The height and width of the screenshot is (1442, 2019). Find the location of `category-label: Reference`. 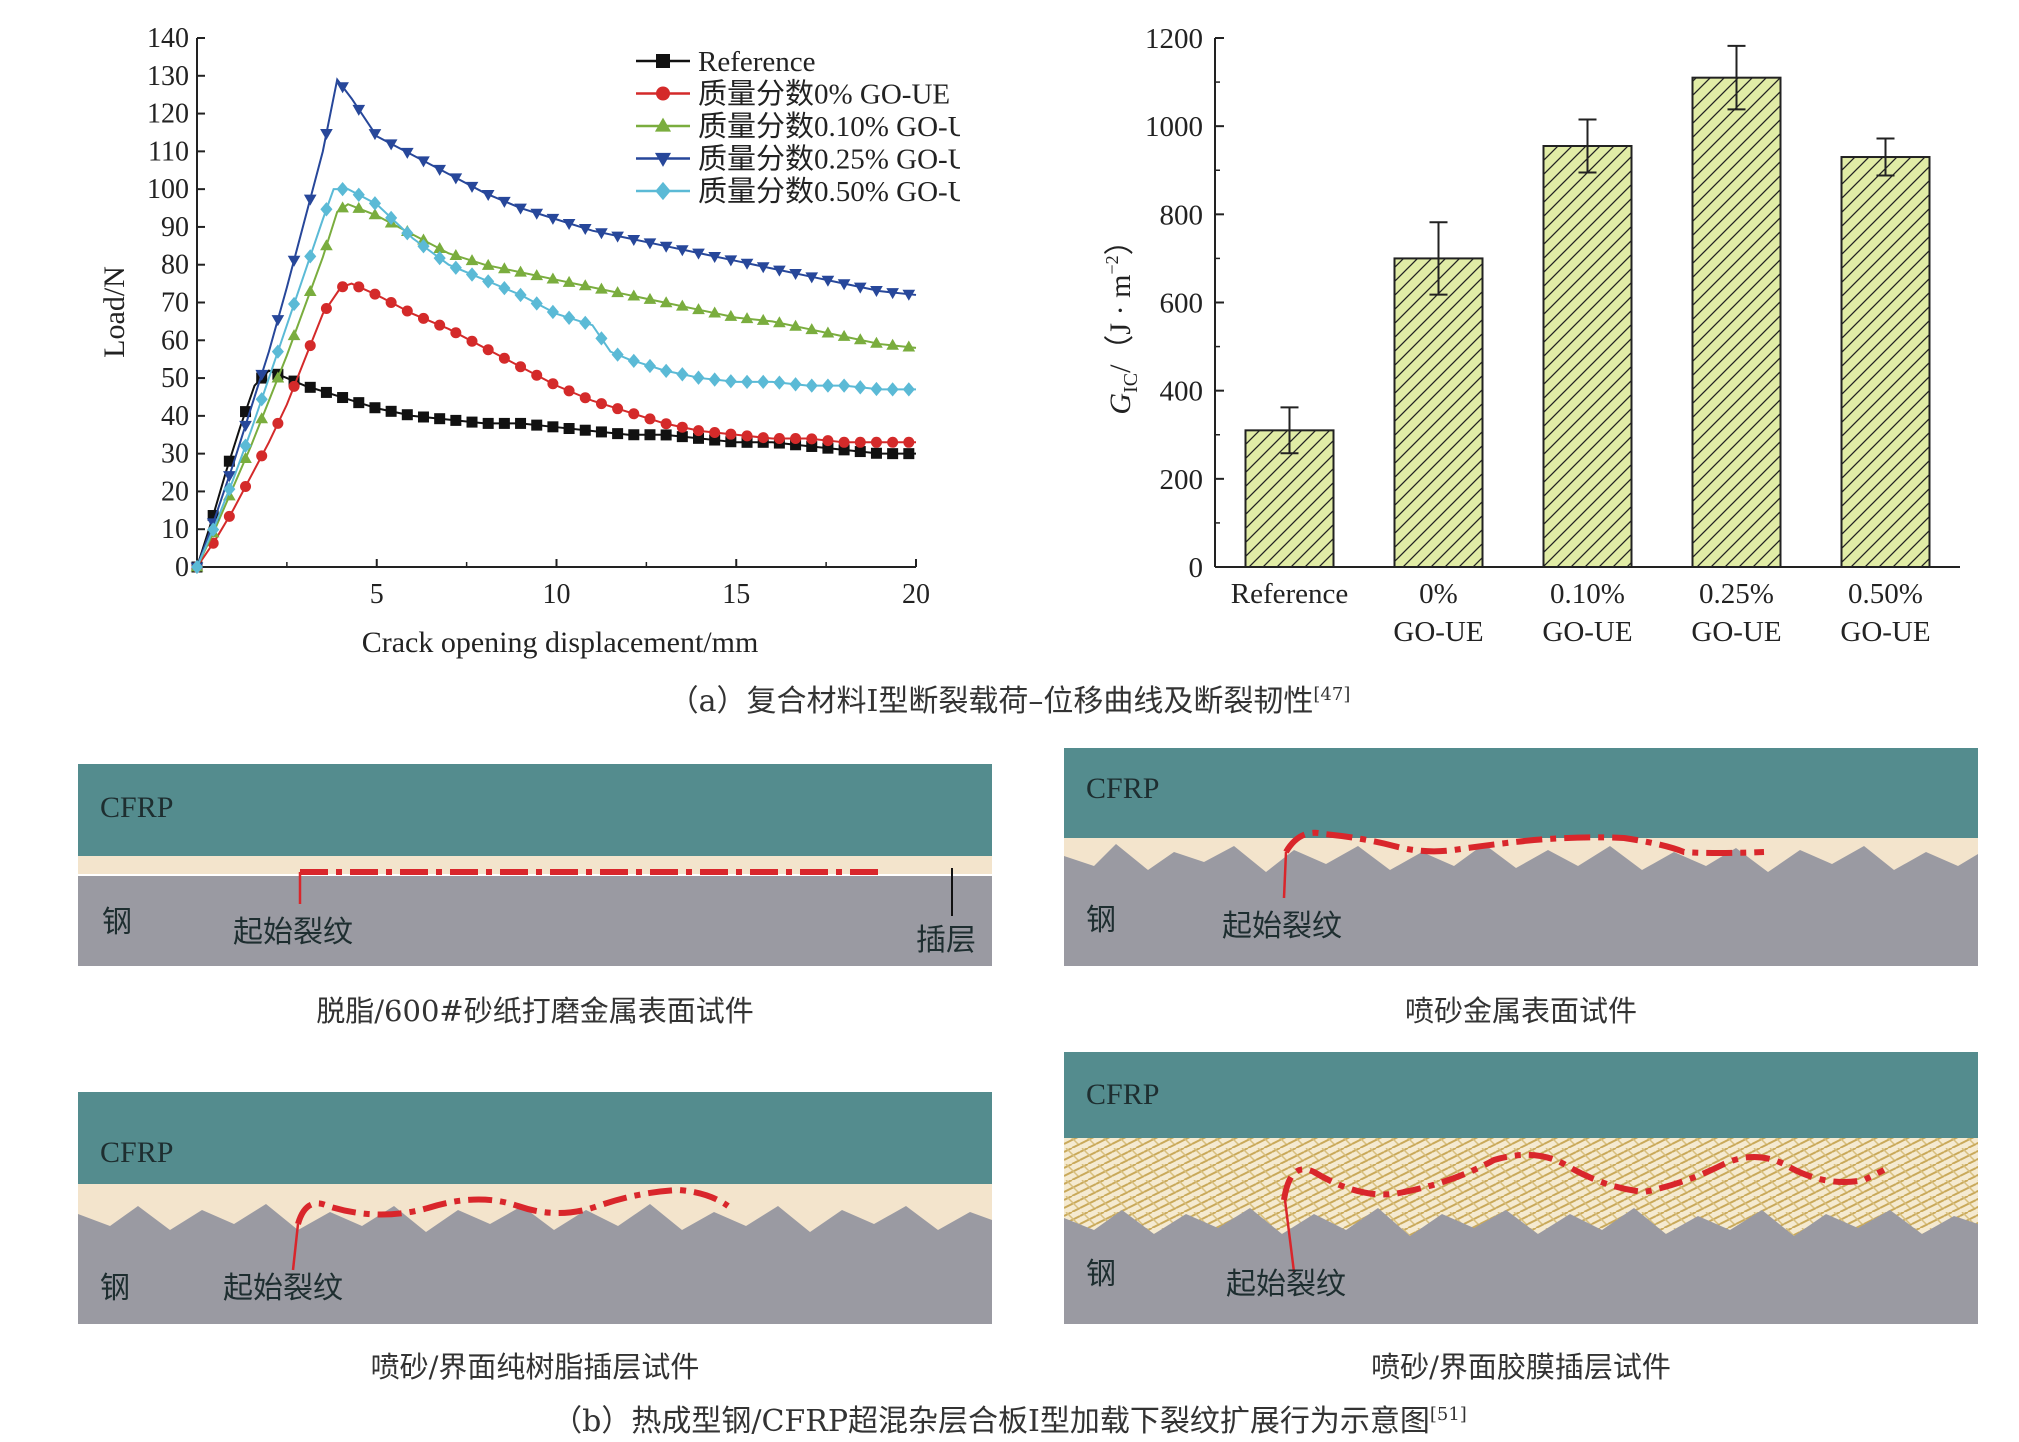

category-label: Reference is located at coordinates (1290, 594).